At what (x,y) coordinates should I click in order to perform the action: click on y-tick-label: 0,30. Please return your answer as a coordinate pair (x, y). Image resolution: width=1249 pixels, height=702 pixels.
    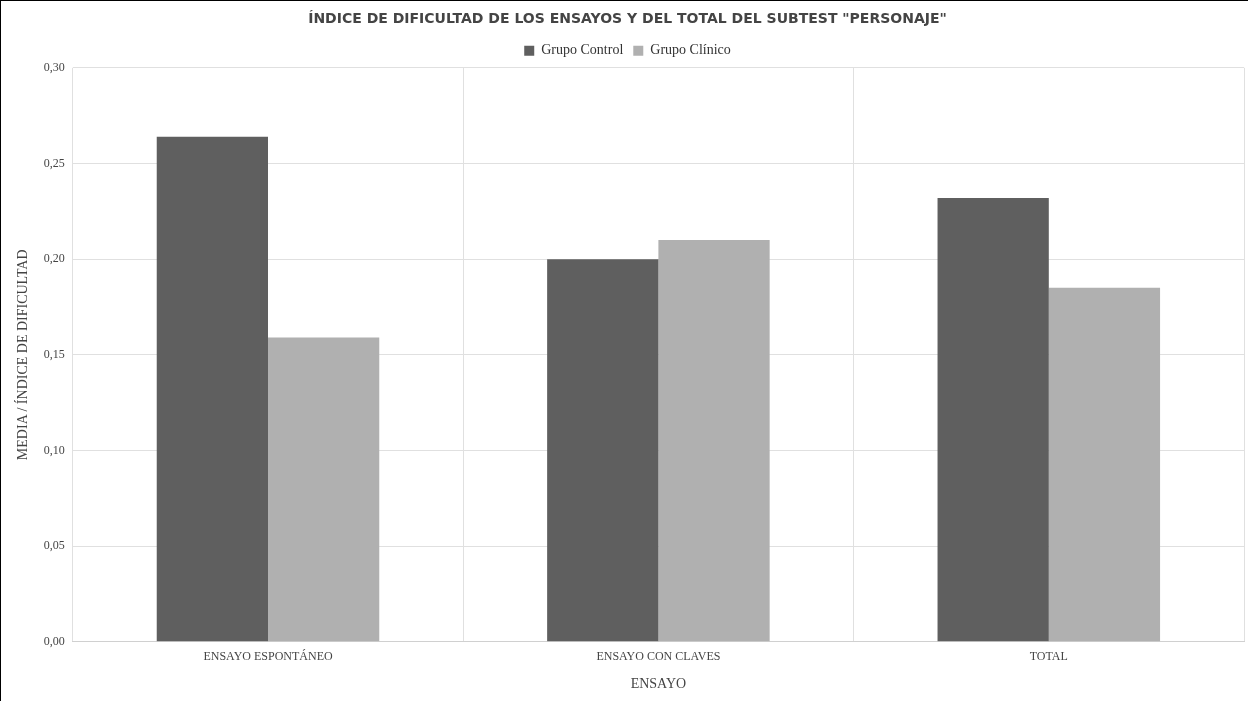
    Looking at the image, I should click on (54, 66).